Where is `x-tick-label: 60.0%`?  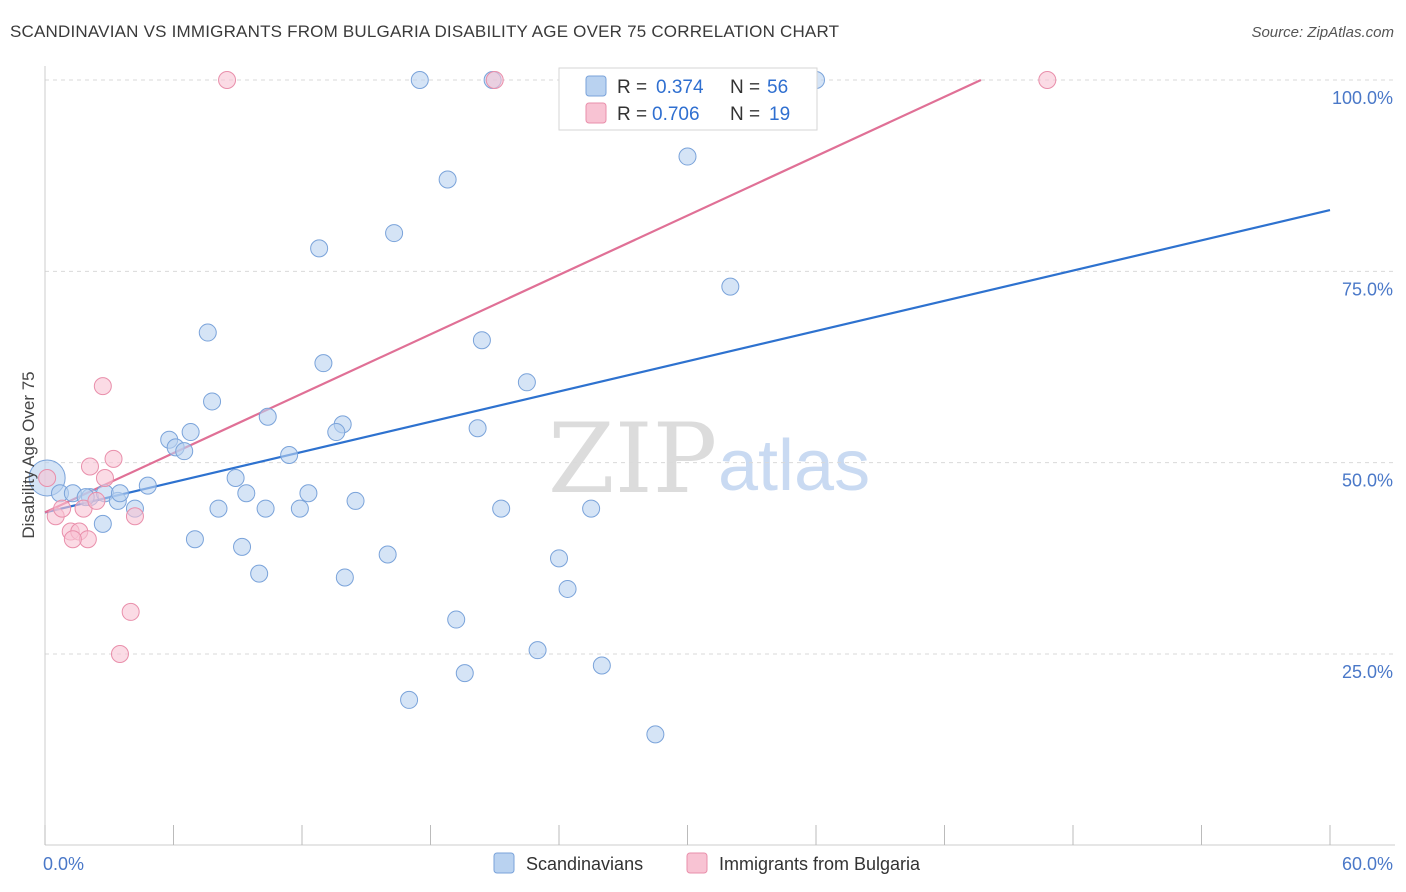
x-tick-label: 60.0% is located at coordinates (1367, 864).